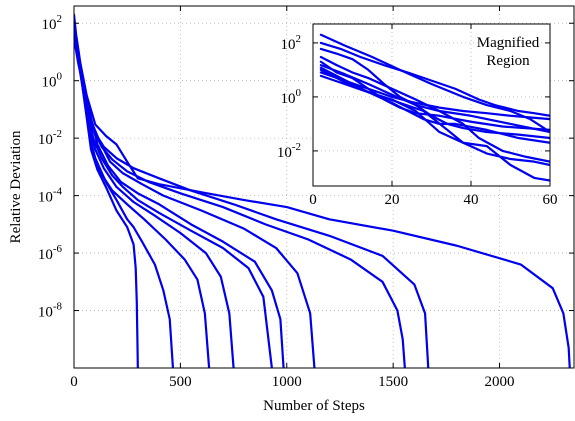 The image size is (575, 421). Describe the element at coordinates (500, 382) in the screenshot. I see `main-x-tick-label: 2000` at that location.